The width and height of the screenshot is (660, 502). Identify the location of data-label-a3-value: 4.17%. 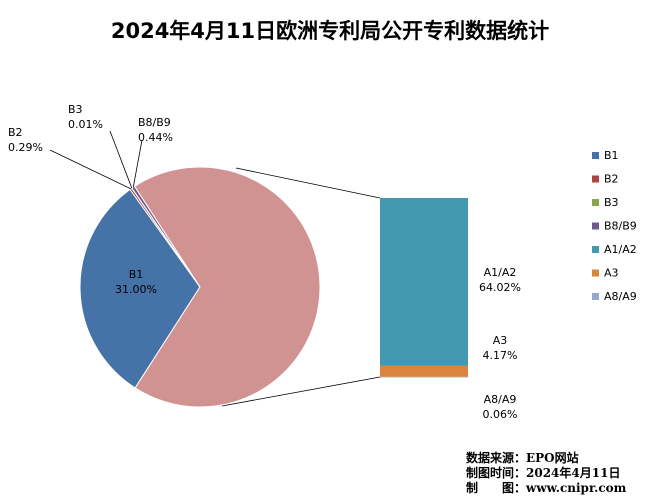
(500, 355).